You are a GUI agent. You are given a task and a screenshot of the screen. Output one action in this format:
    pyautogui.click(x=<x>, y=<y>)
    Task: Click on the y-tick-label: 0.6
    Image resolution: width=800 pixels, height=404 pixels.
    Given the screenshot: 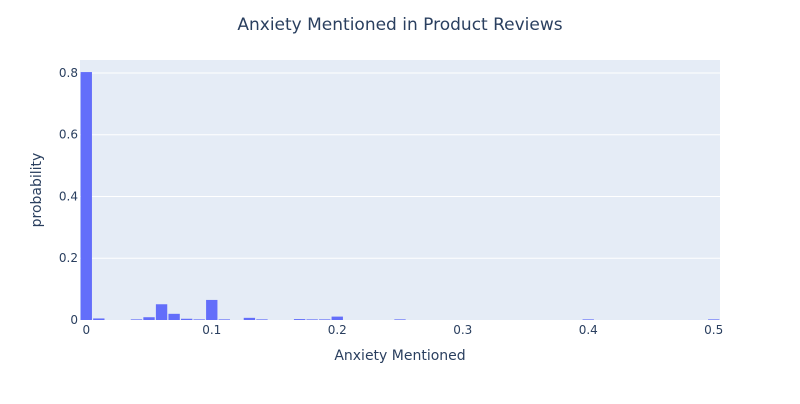 What is the action you would take?
    pyautogui.click(x=68, y=135)
    